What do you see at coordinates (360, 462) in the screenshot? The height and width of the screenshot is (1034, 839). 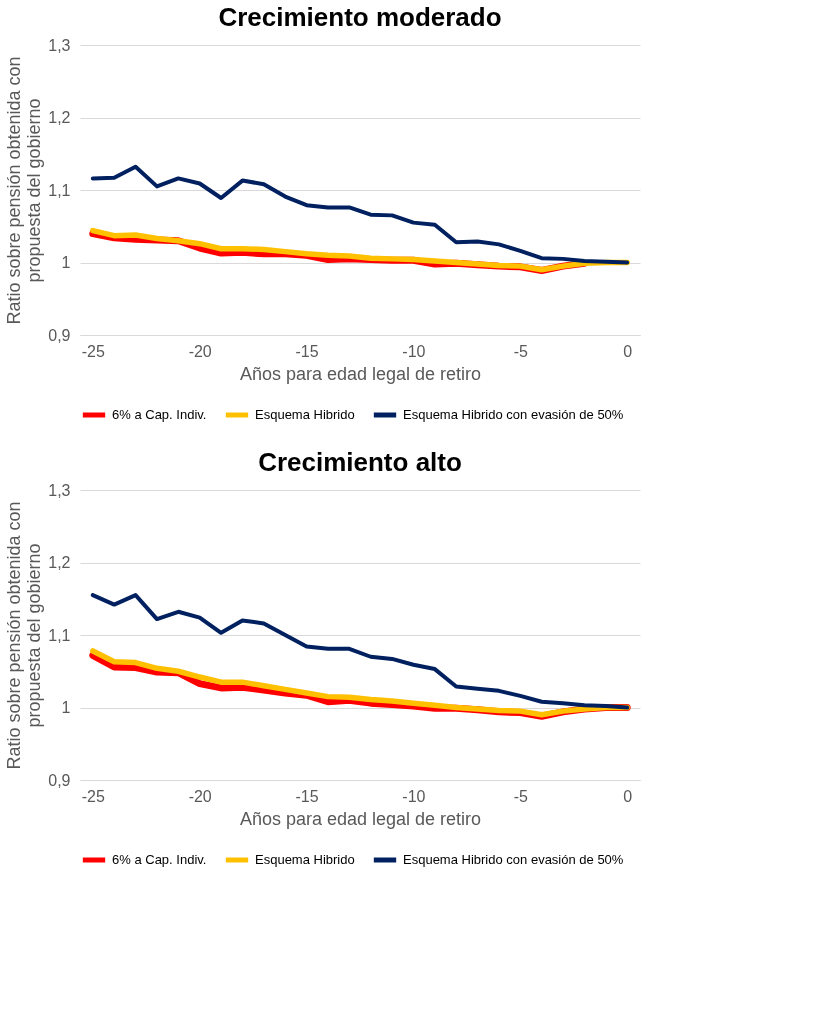 I see `chart-title: Crecimiento alto` at bounding box center [360, 462].